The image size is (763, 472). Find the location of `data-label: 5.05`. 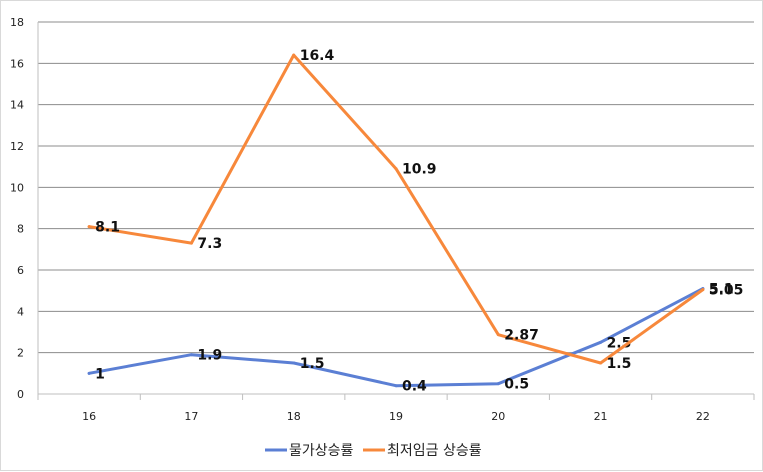

data-label: 5.05 is located at coordinates (726, 291).